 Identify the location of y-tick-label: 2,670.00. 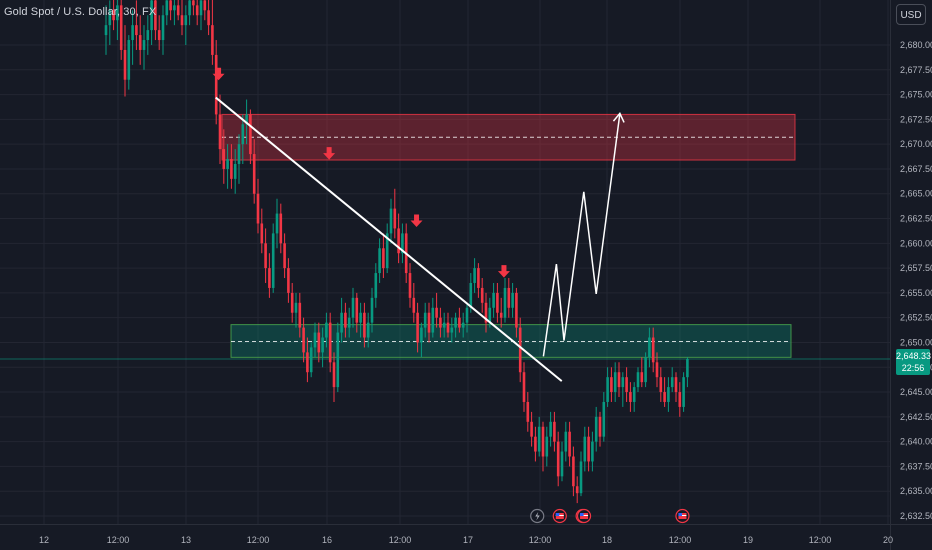
(916, 144).